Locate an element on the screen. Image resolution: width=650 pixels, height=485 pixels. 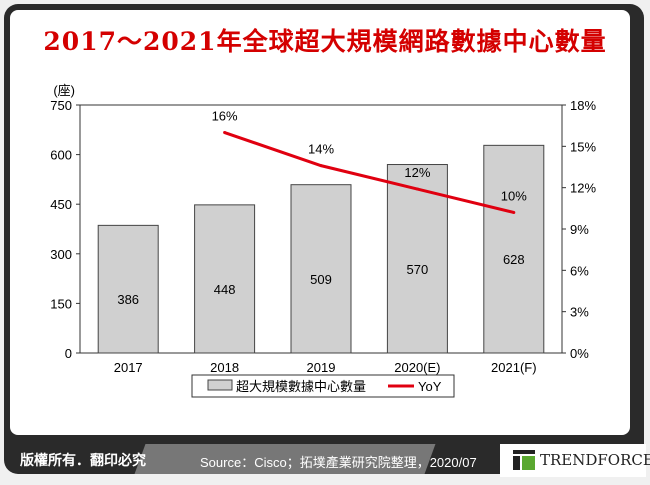
copyright: 版權所有．翻印必究 is located at coordinates (83, 461).